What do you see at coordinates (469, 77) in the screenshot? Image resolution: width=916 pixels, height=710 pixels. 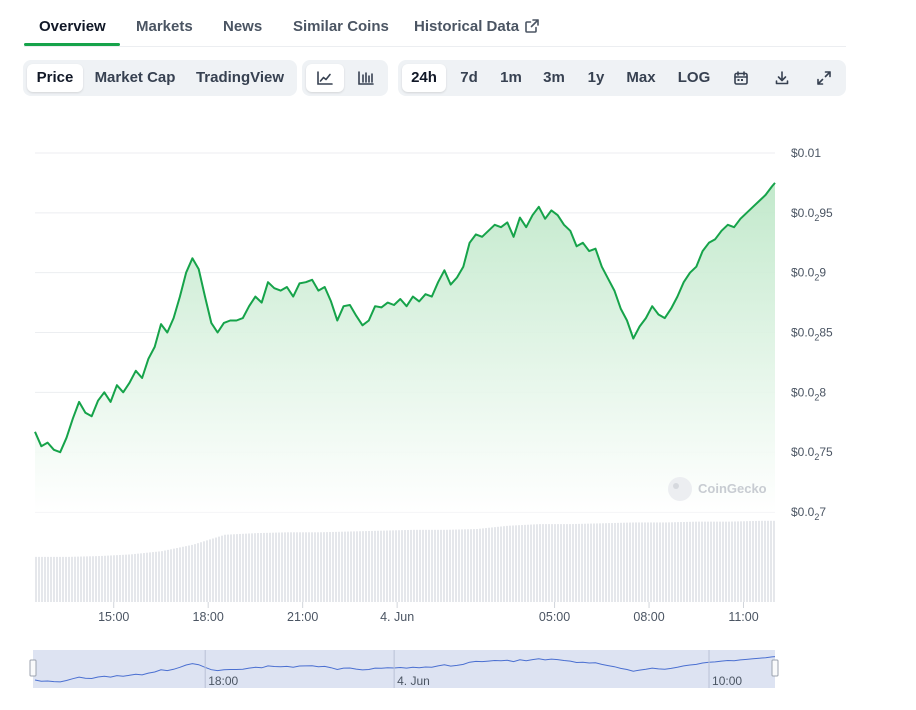 I see `range-7d-button: 7d` at bounding box center [469, 77].